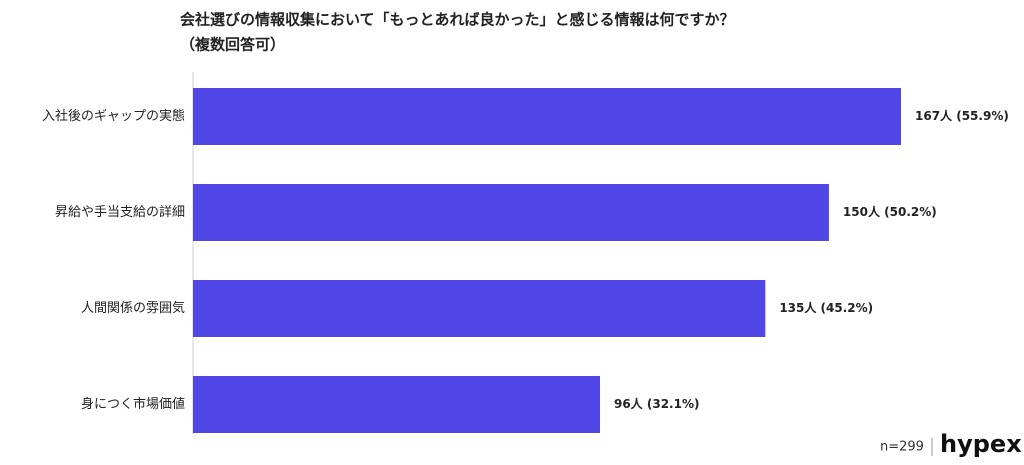 The image size is (1024, 465). What do you see at coordinates (232, 45) in the screenshot?
I see `chart-subtitle: （複数回答可）` at bounding box center [232, 45].